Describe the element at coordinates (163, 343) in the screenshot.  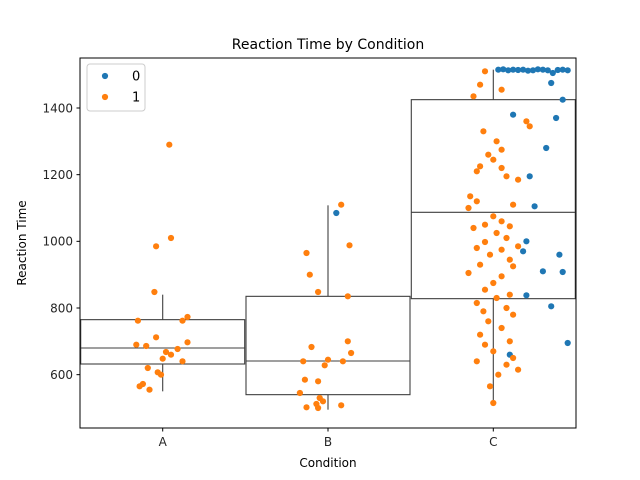
I see `box-a` at that location.